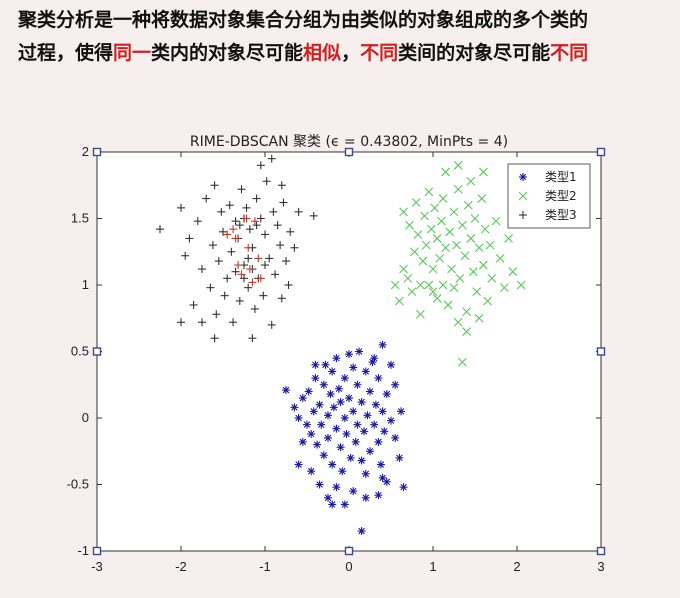 The width and height of the screenshot is (680, 598). I want to click on legend-marker-2-stroke, so click(523, 196).